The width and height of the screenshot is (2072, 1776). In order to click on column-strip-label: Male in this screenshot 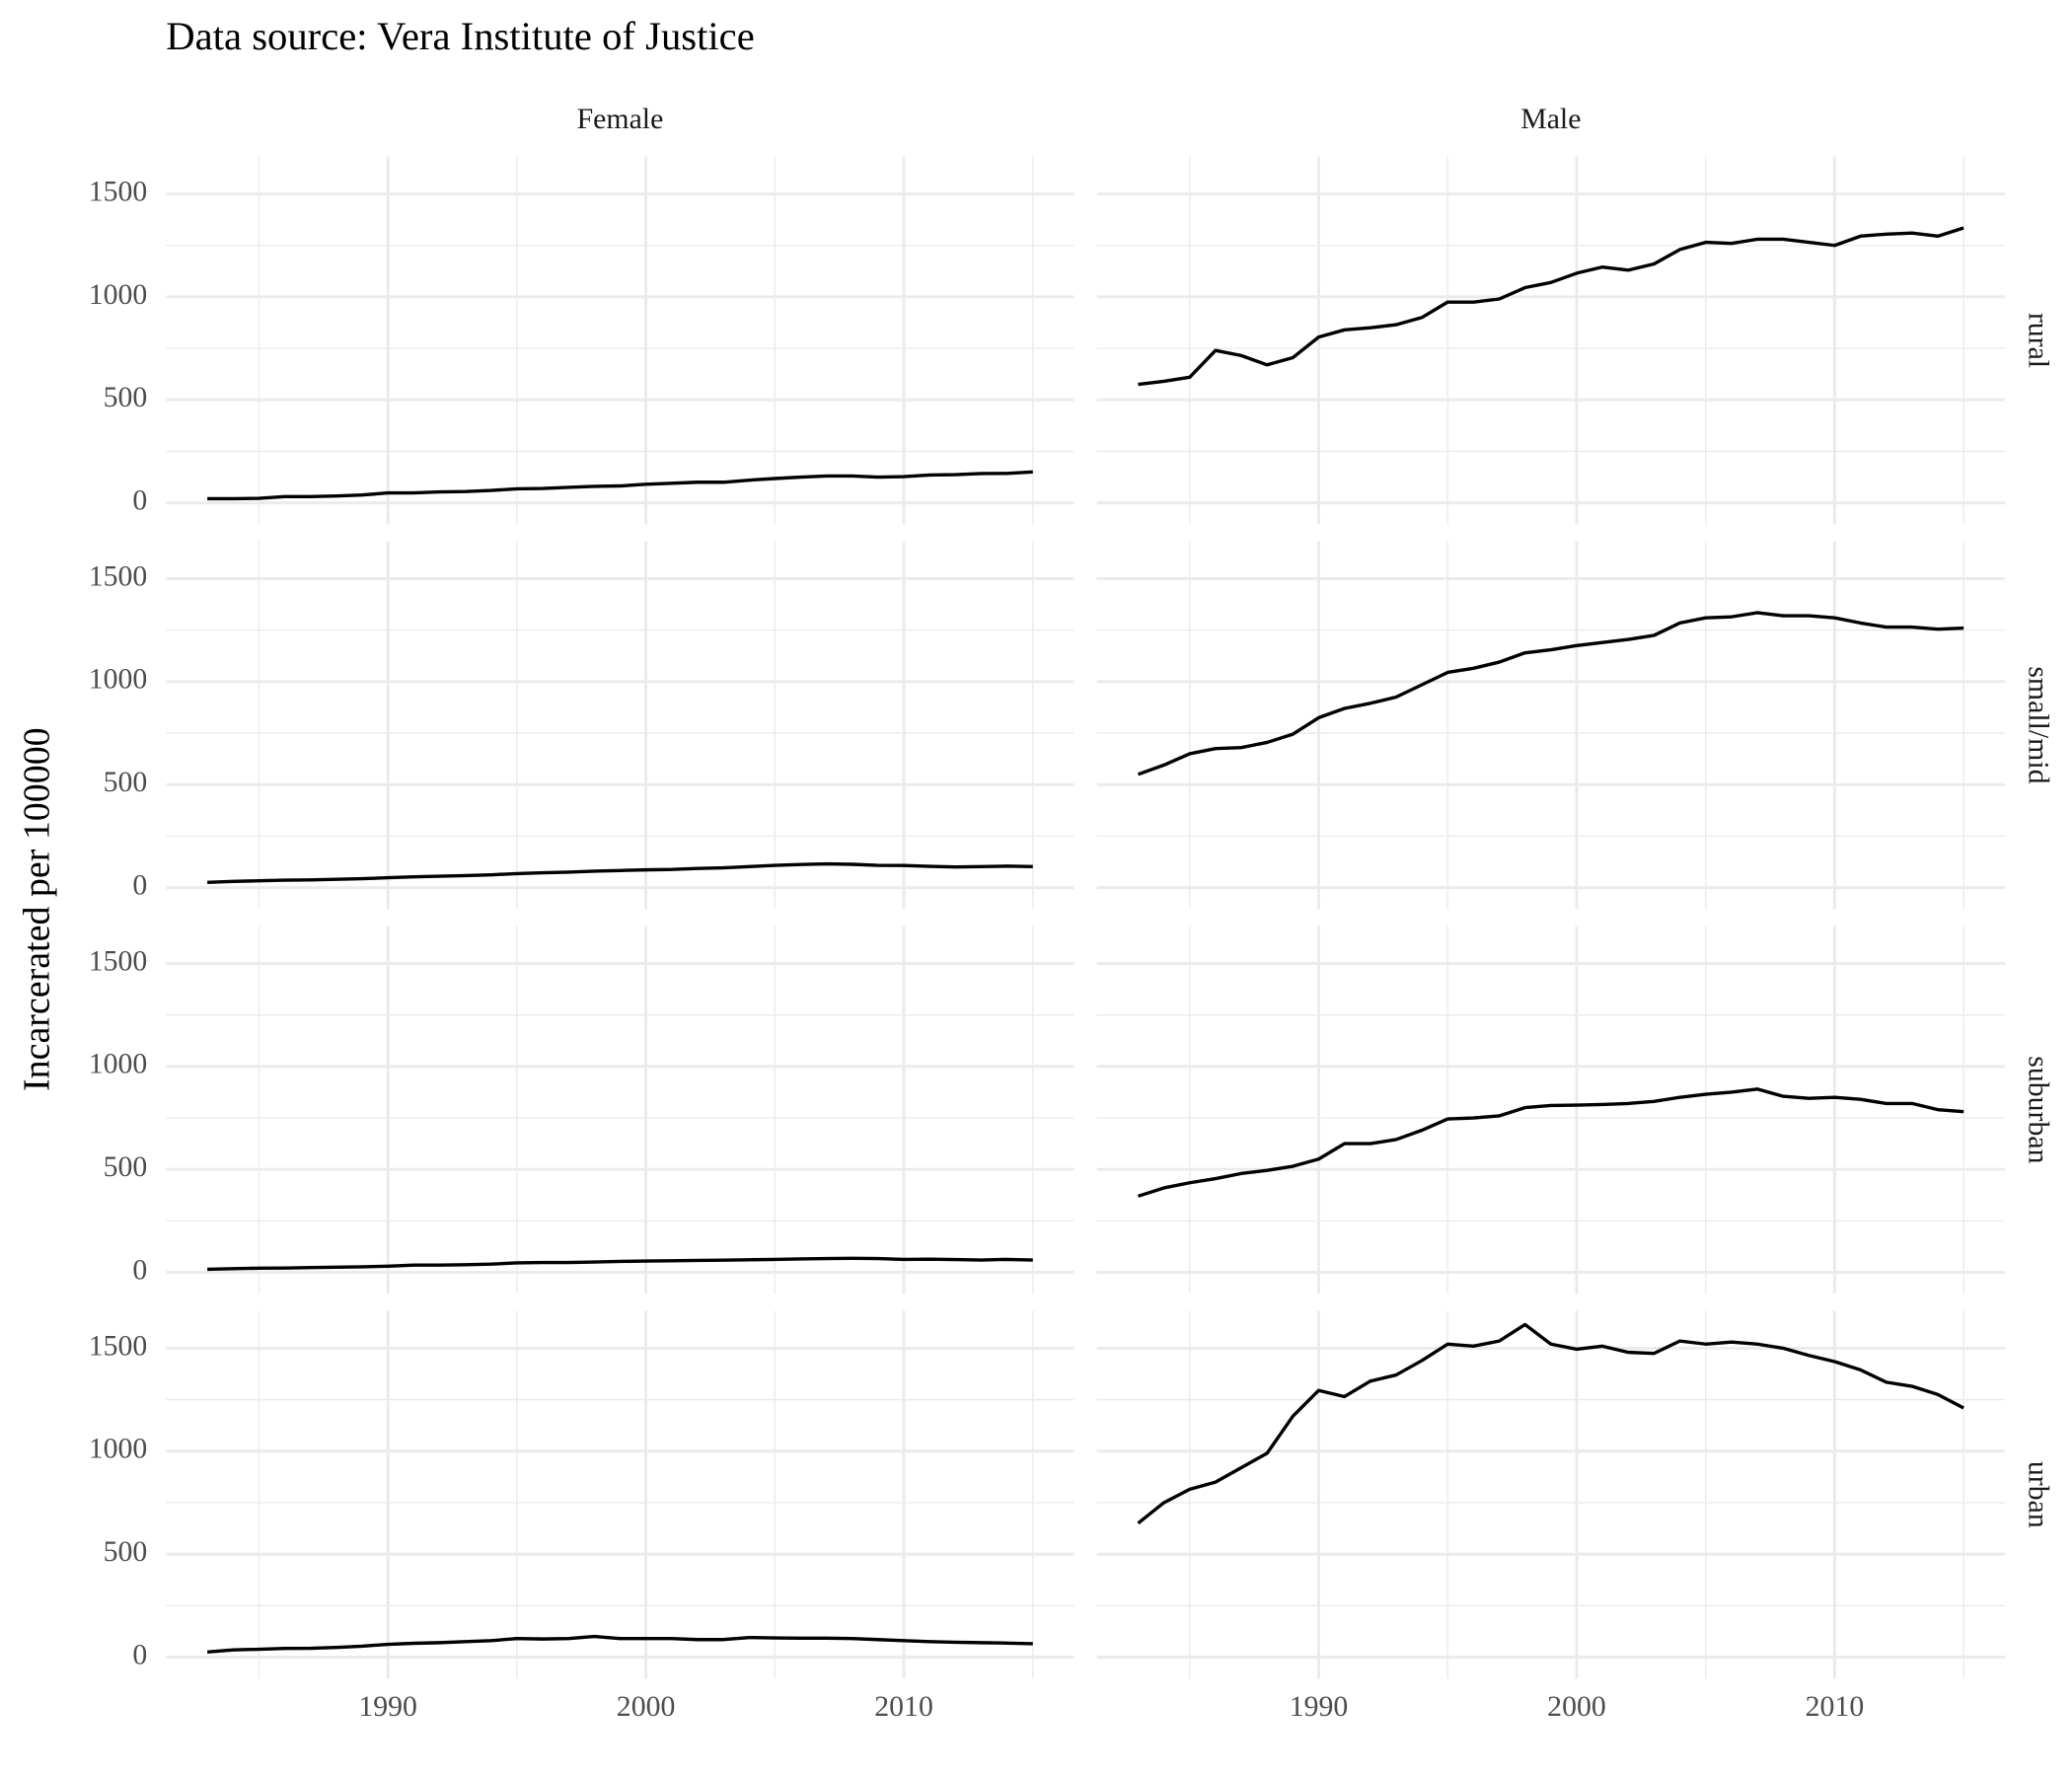, I will do `click(1551, 119)`.